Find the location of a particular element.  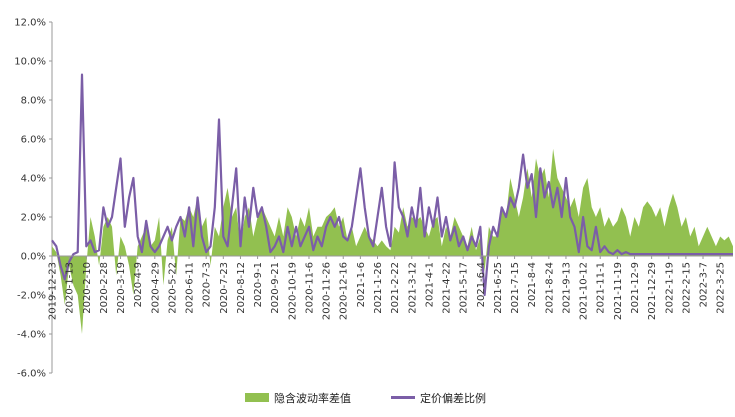

x-tick-label: 2021-8-24 is located at coordinates (549, 288).